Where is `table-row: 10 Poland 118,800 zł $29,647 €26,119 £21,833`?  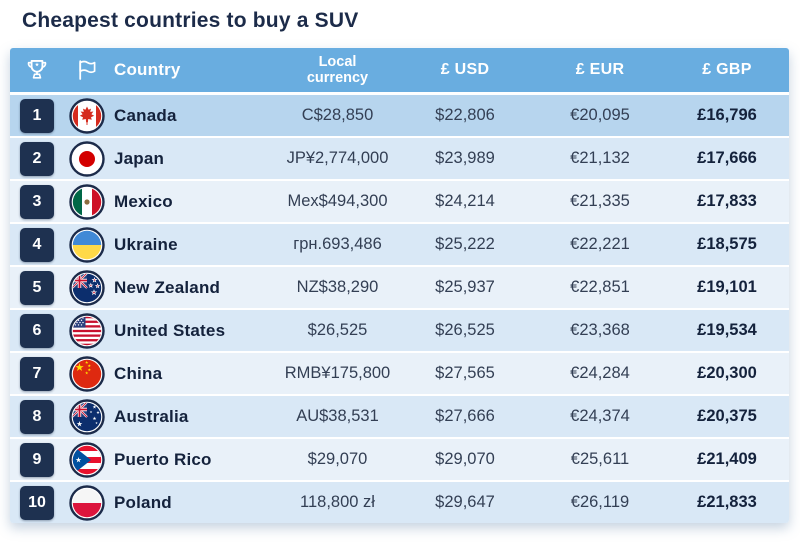
table-row: 10 Poland 118,800 zł $29,647 €26,119 £21,833 is located at coordinates (399, 502).